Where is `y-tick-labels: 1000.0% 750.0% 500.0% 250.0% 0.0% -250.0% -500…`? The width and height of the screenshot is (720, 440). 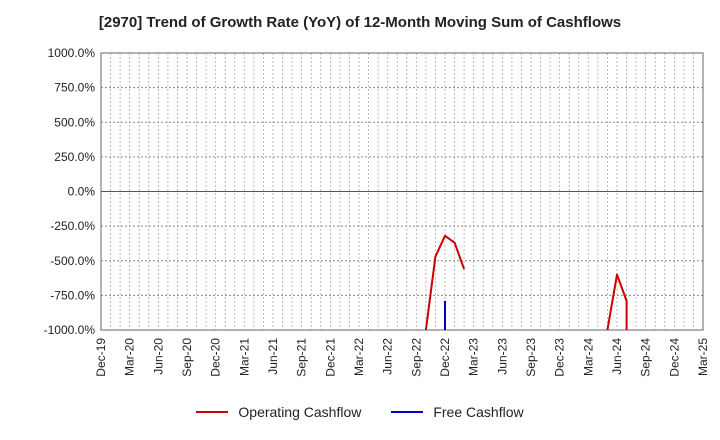 y-tick-labels: 1000.0% 750.0% 500.0% 250.0% 0.0% -250.0% -500… is located at coordinates (70, 191).